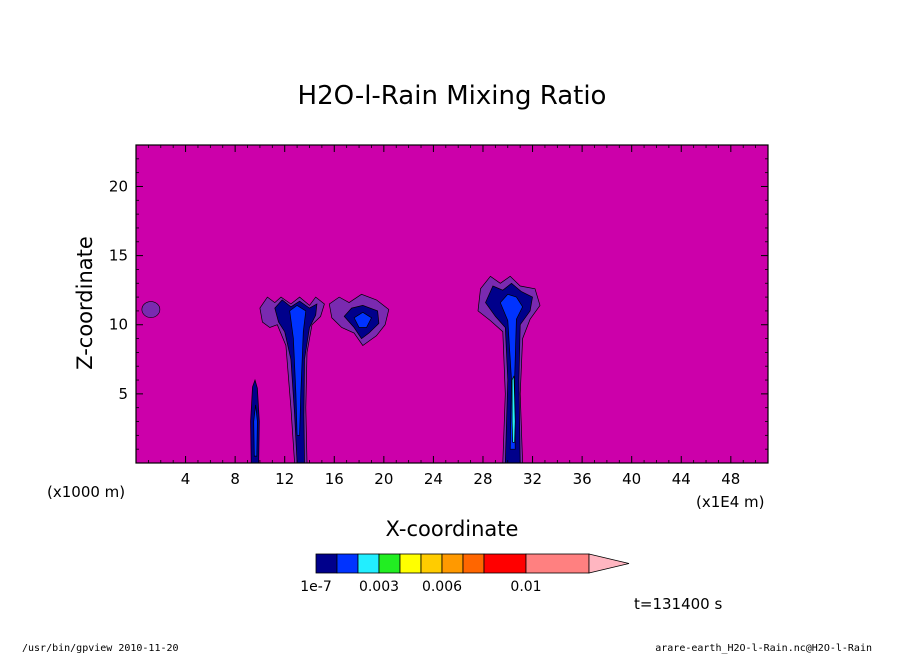 The height and width of the screenshot is (654, 904). What do you see at coordinates (341, 369) in the screenshot?
I see `contour-features` at bounding box center [341, 369].